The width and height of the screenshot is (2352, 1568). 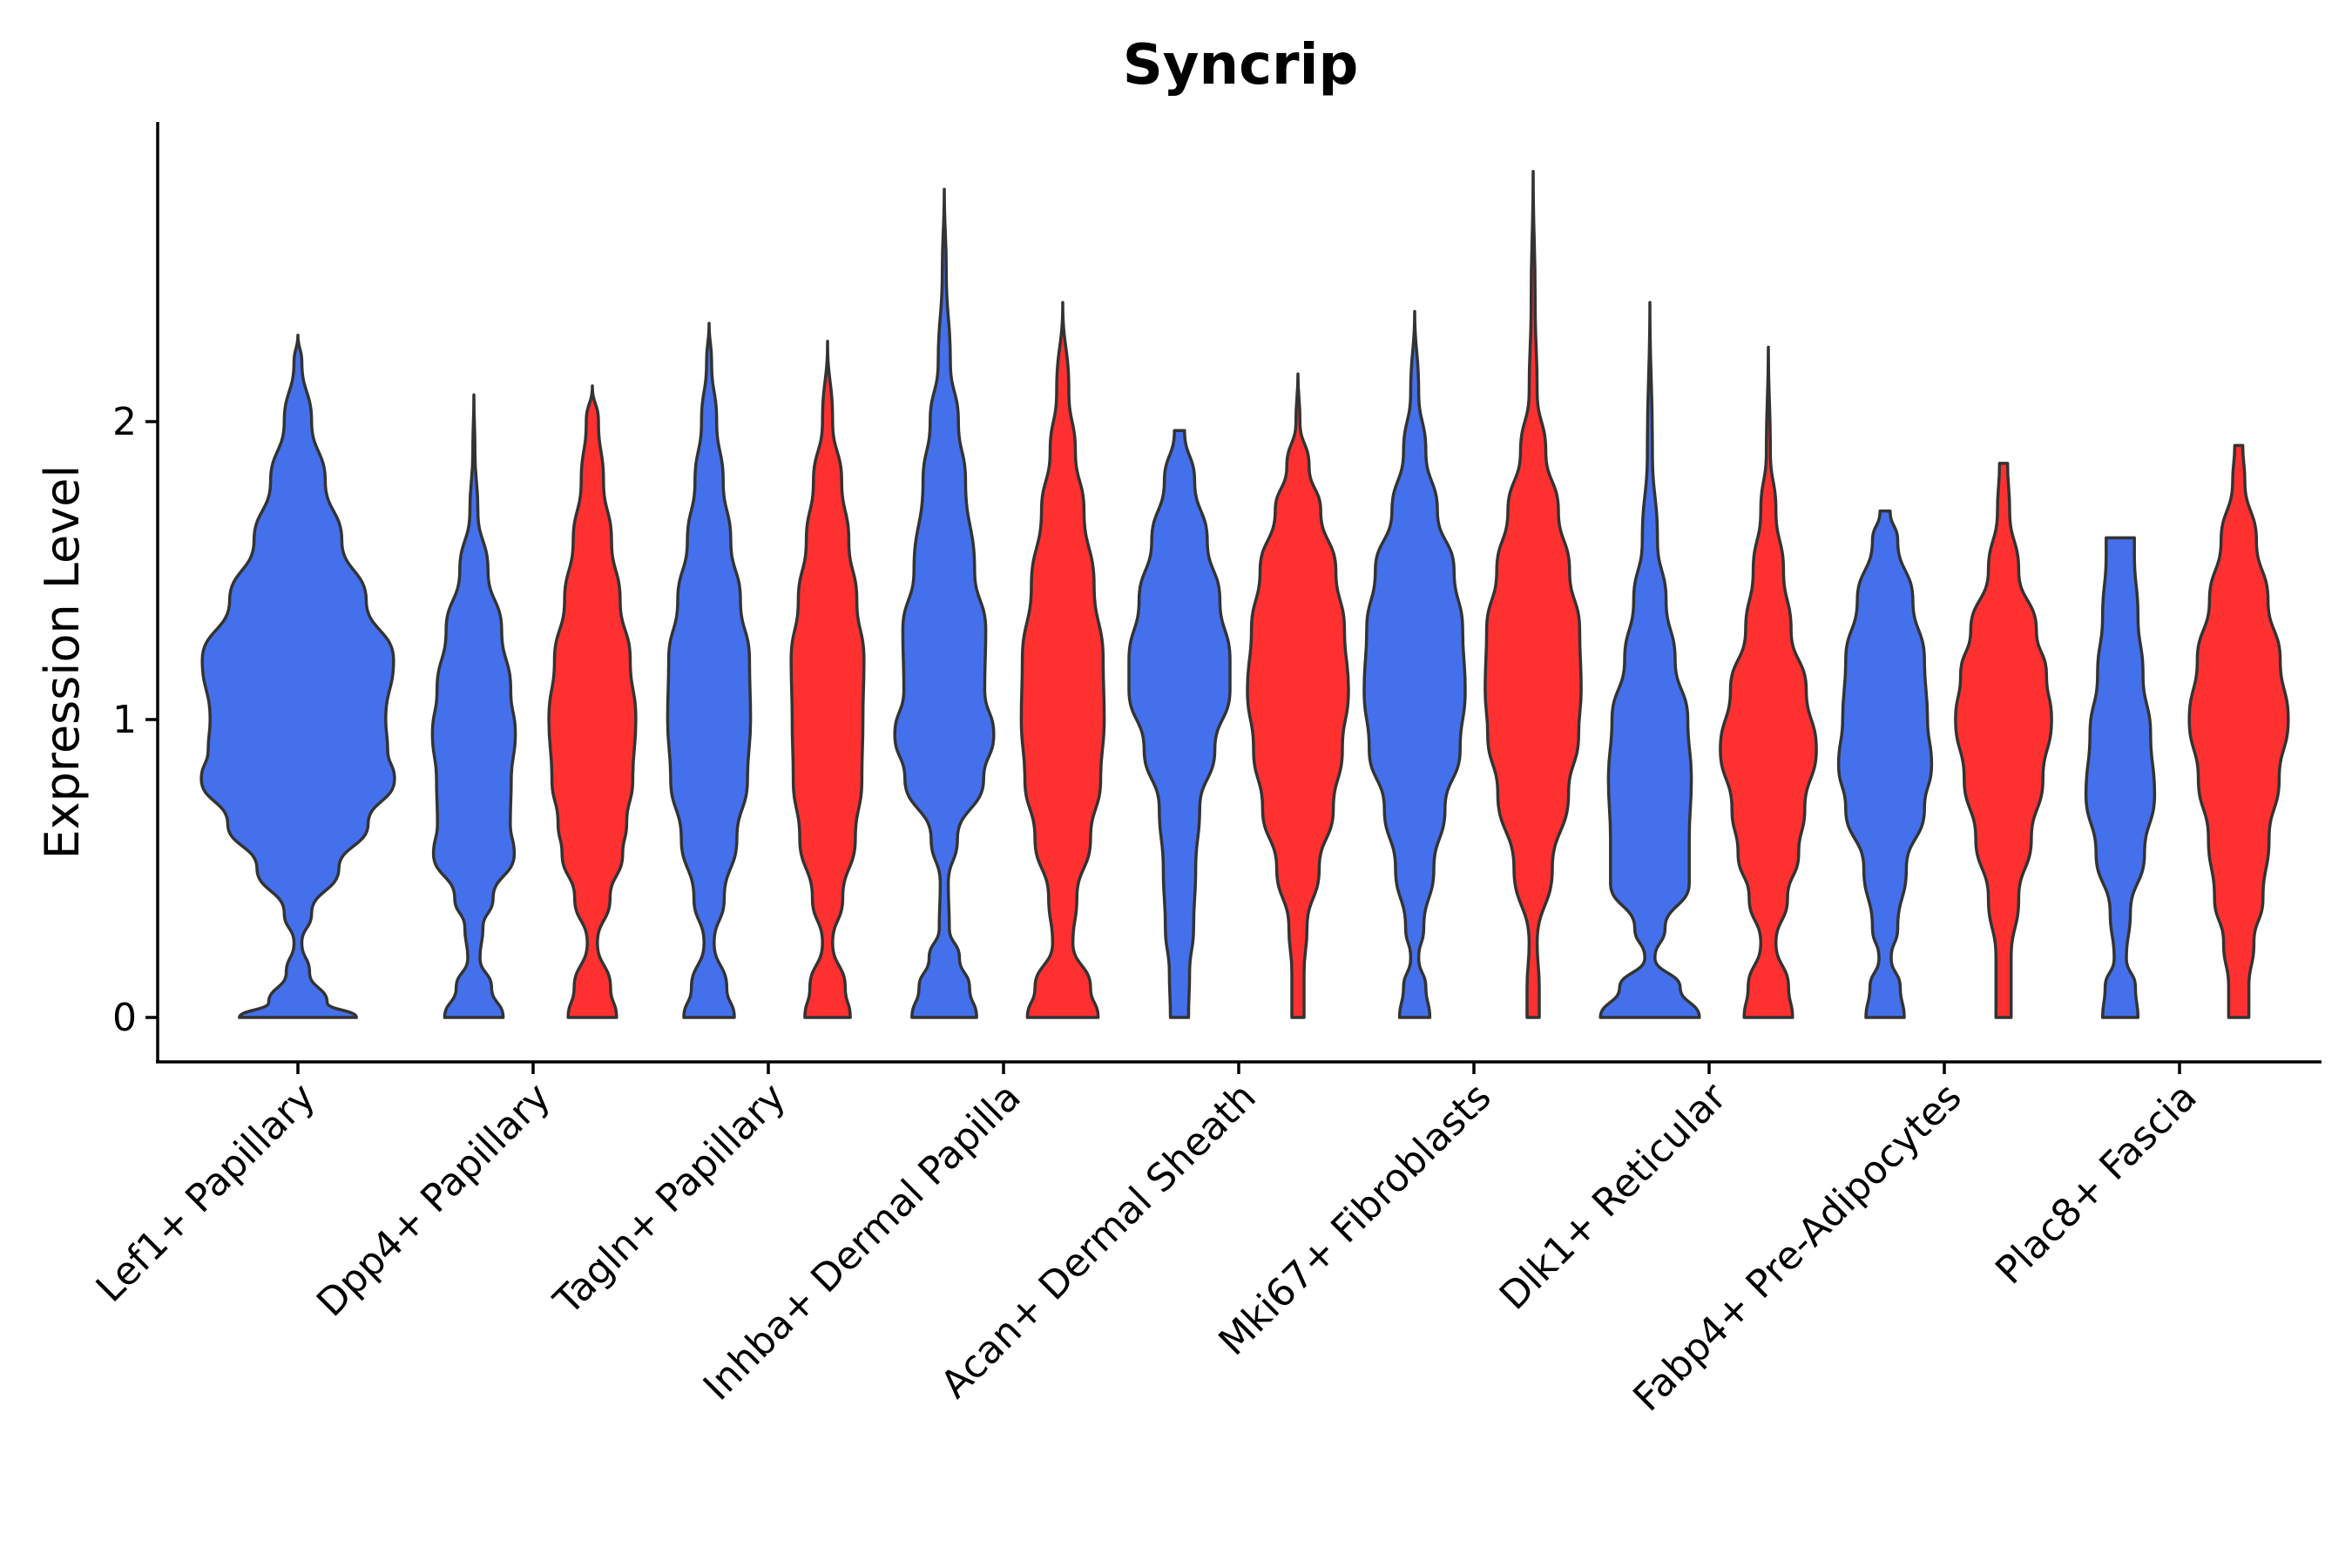 What do you see at coordinates (125, 720) in the screenshot?
I see `y-tick-label: 1` at bounding box center [125, 720].